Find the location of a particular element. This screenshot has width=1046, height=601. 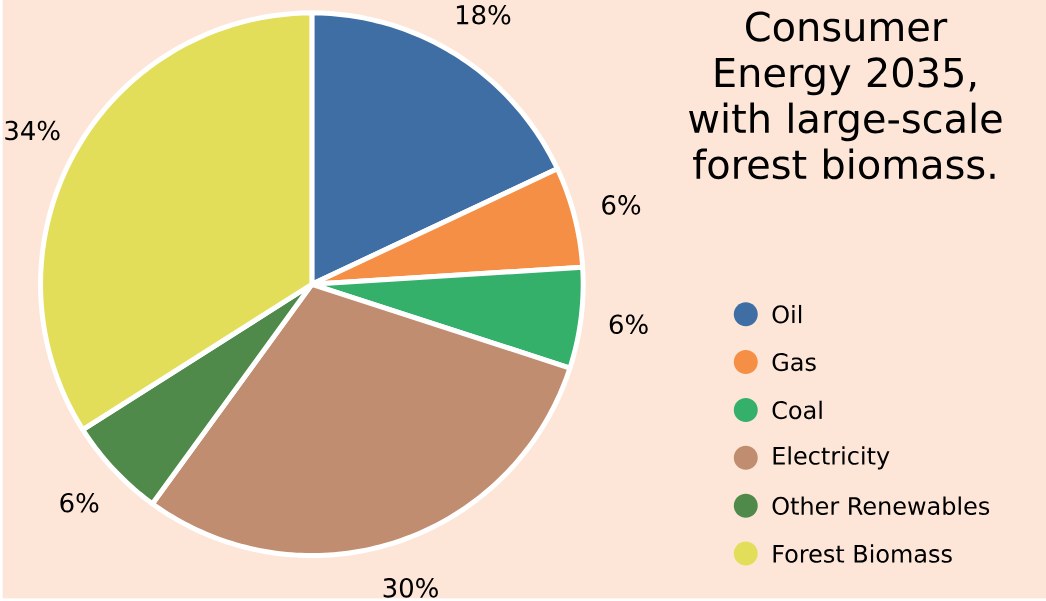

data-label: 18% is located at coordinates (483, 14).